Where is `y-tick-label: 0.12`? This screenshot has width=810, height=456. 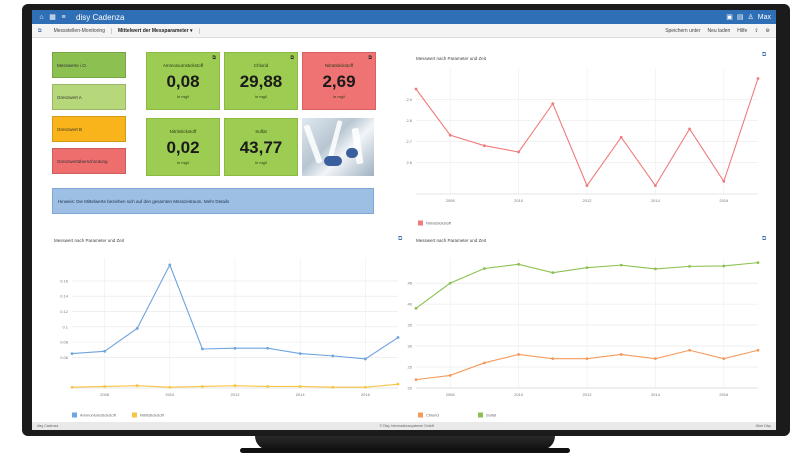 y-tick-label: 0.12 is located at coordinates (64, 311).